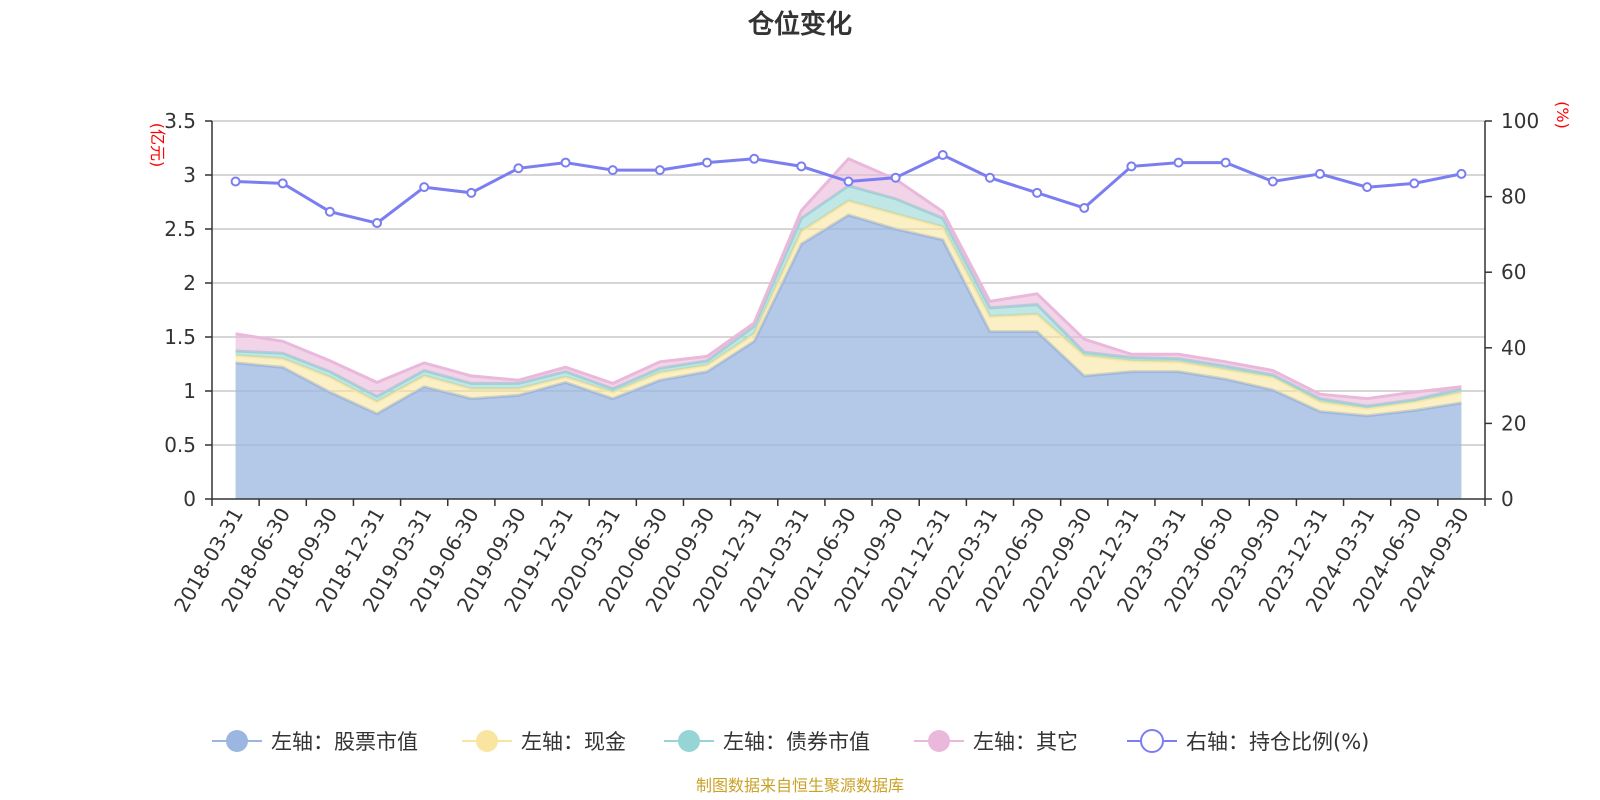 The width and height of the screenshot is (1600, 800). What do you see at coordinates (189, 175) in the screenshot?
I see `left-tick-label: 3` at bounding box center [189, 175].